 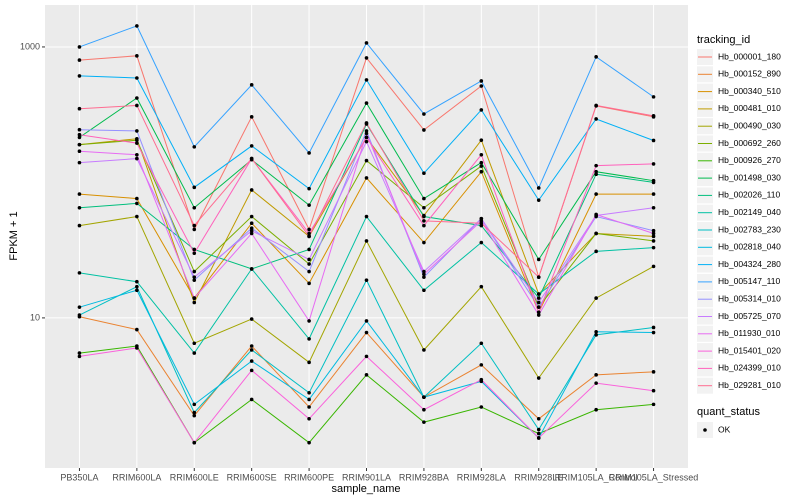 What do you see at coordinates (749, 212) in the screenshot?
I see `legend-label: Hb_002149_040` at bounding box center [749, 212].